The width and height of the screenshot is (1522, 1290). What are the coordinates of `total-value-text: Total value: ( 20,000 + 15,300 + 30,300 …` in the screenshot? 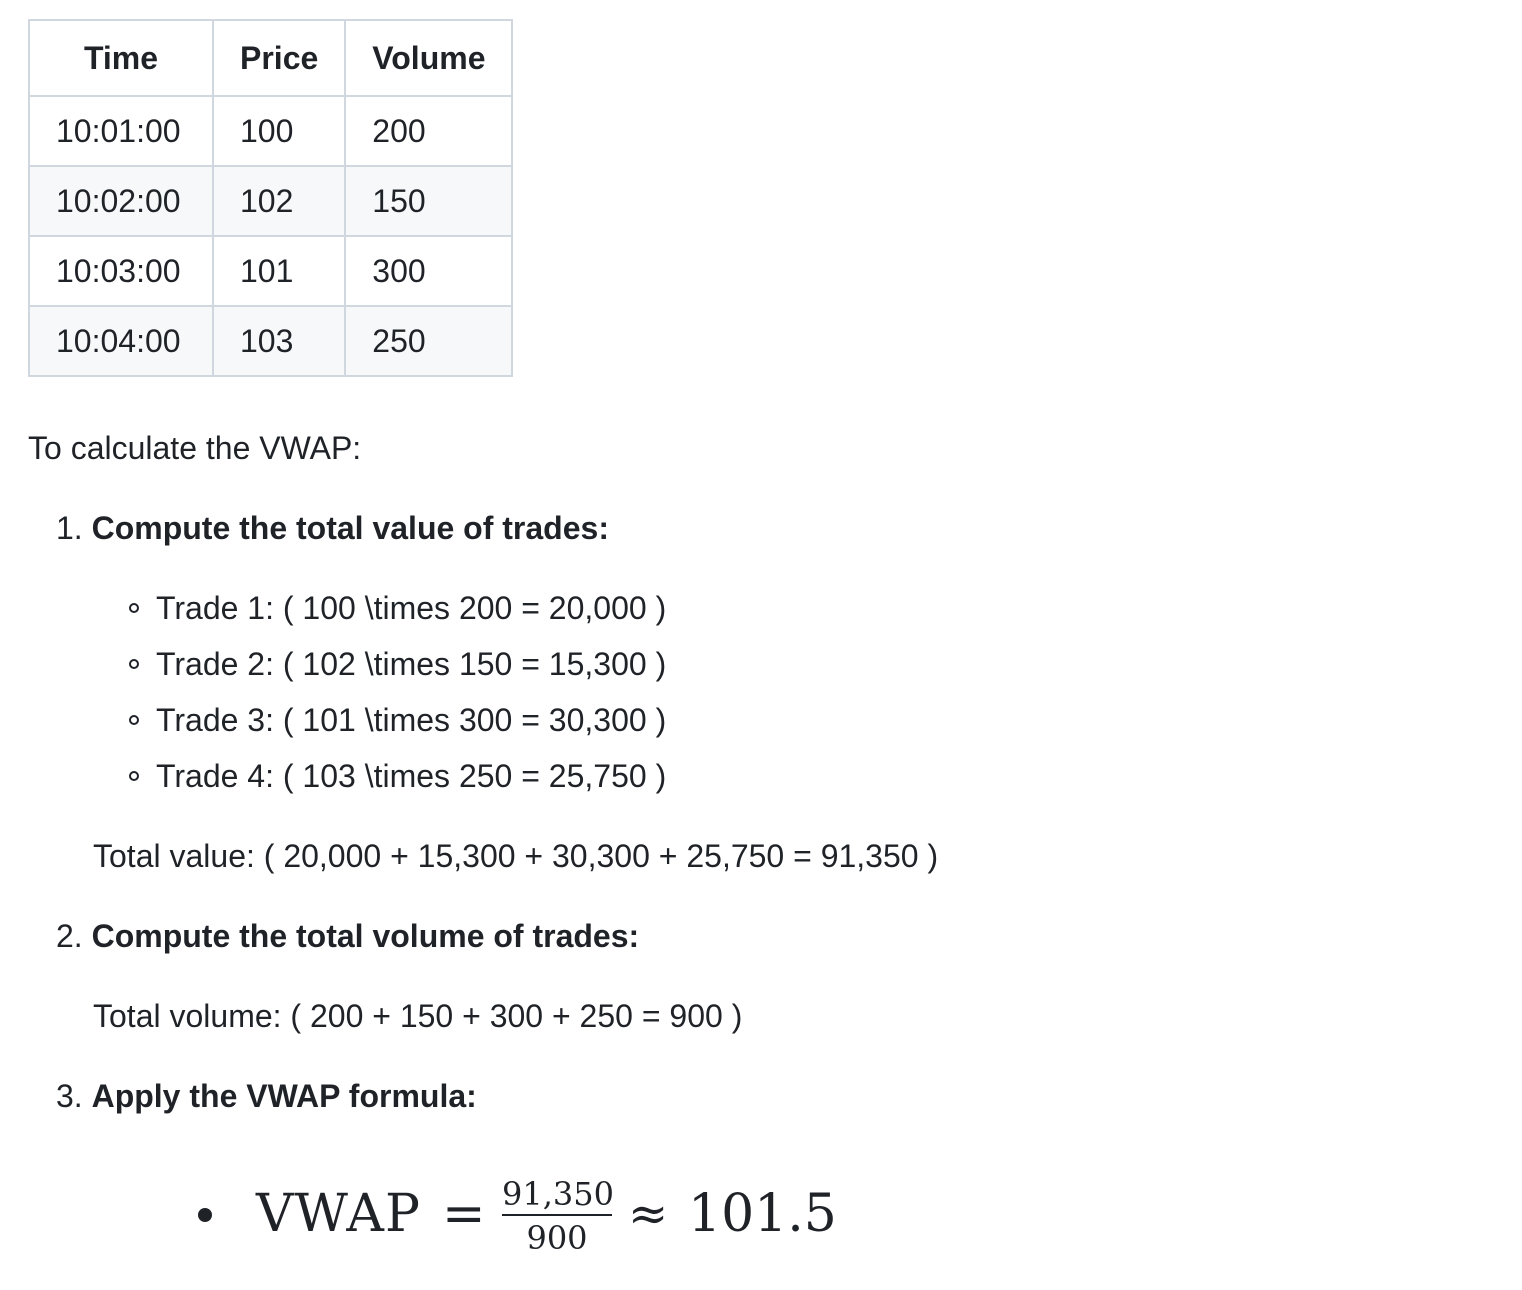 It's located at (516, 856).